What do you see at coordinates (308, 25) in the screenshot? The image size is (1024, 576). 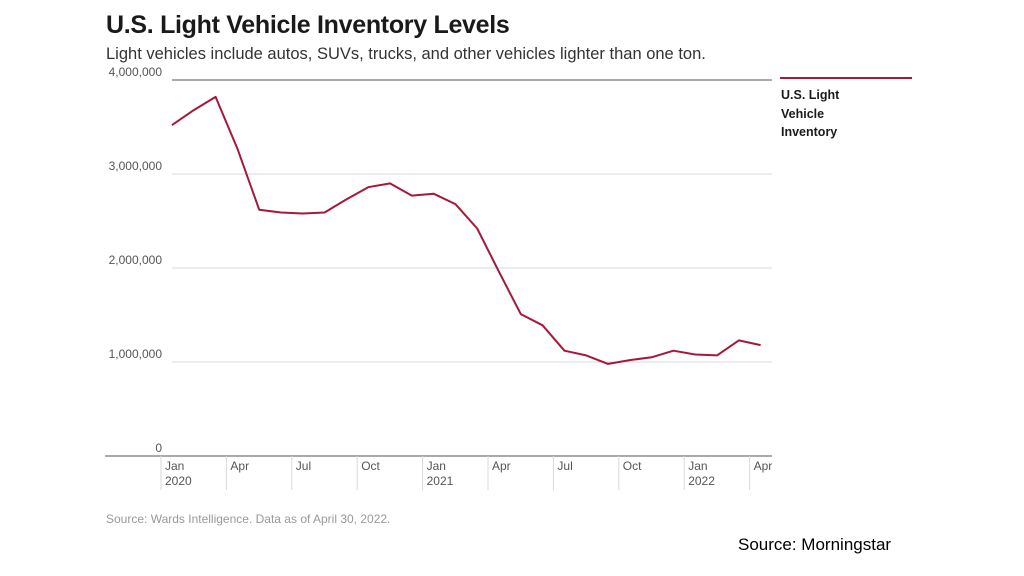 I see `chart-title: U.S. Light Vehicle Inventory Levels` at bounding box center [308, 25].